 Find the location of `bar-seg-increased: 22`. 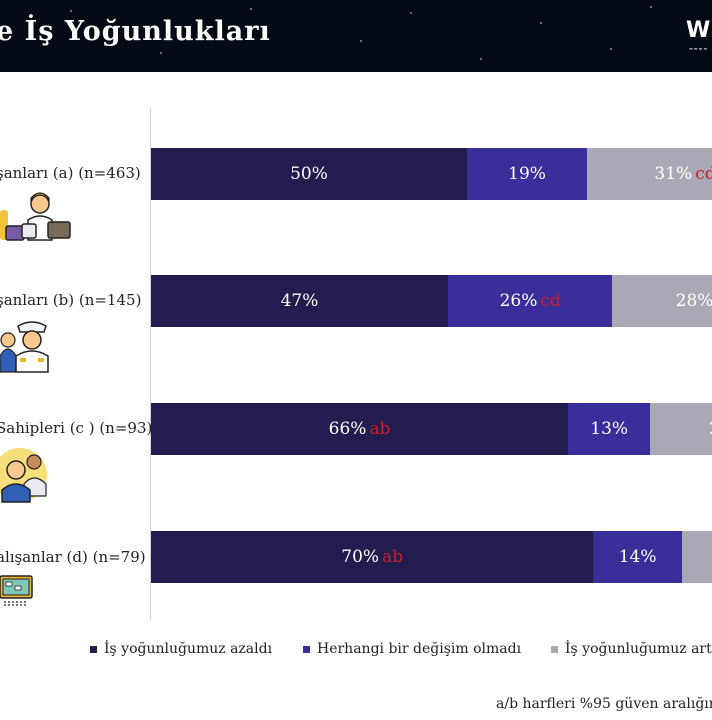

bar-seg-increased: 22 is located at coordinates (681, 429).